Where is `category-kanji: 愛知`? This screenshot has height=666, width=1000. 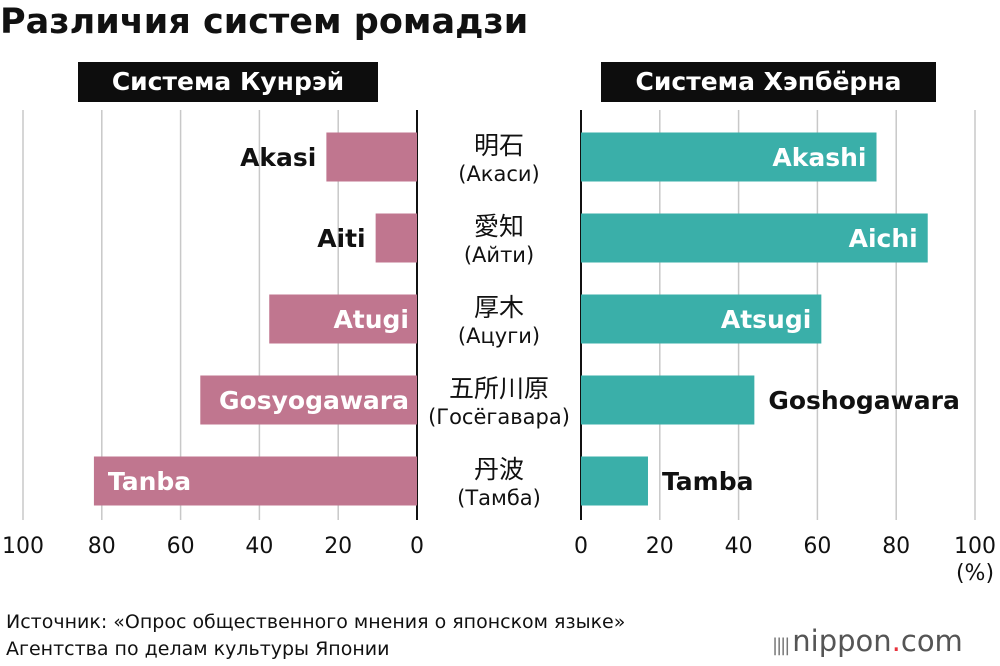 category-kanji: 愛知 is located at coordinates (499, 226).